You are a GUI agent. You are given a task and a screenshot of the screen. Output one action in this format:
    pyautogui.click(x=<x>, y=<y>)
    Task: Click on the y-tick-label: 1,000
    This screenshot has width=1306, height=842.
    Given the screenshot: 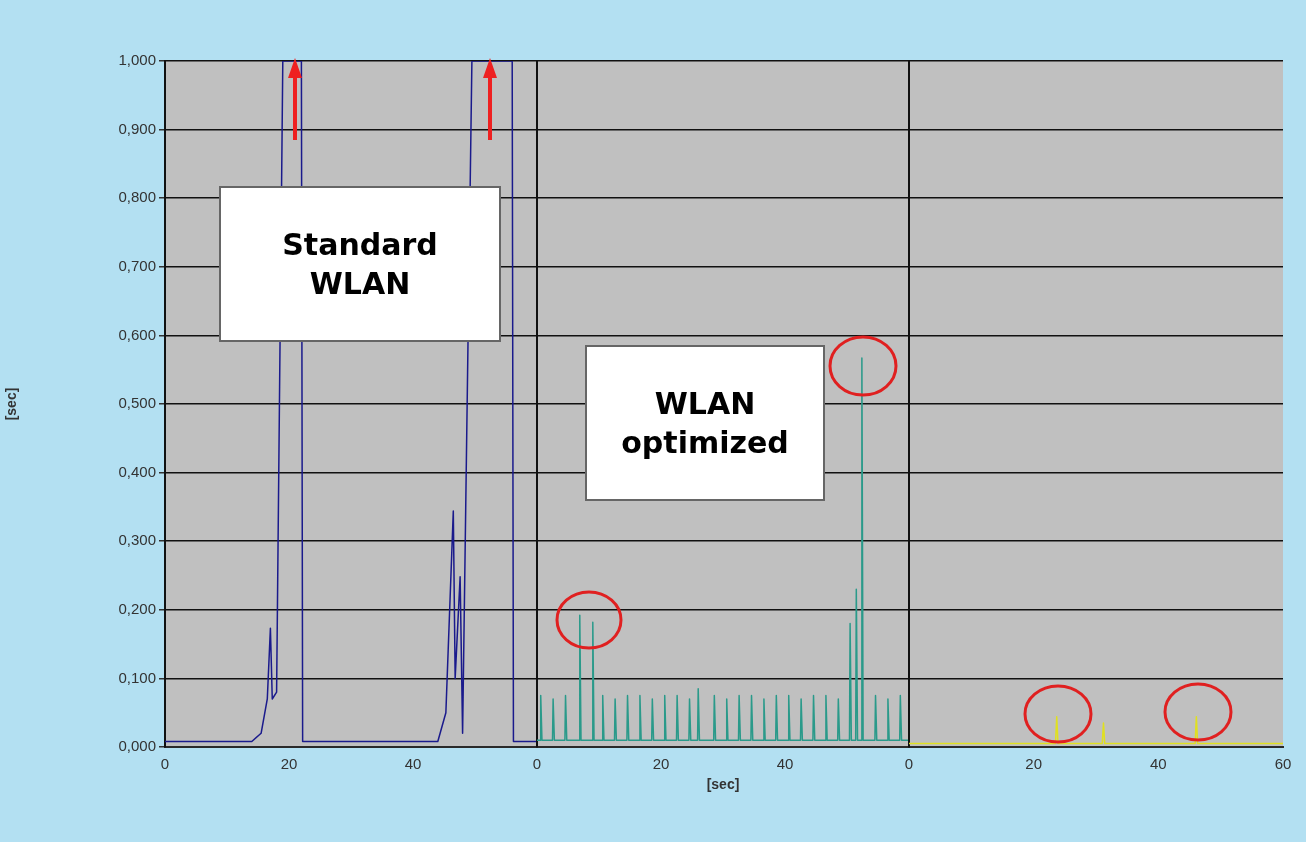 What is the action you would take?
    pyautogui.click(x=137, y=60)
    